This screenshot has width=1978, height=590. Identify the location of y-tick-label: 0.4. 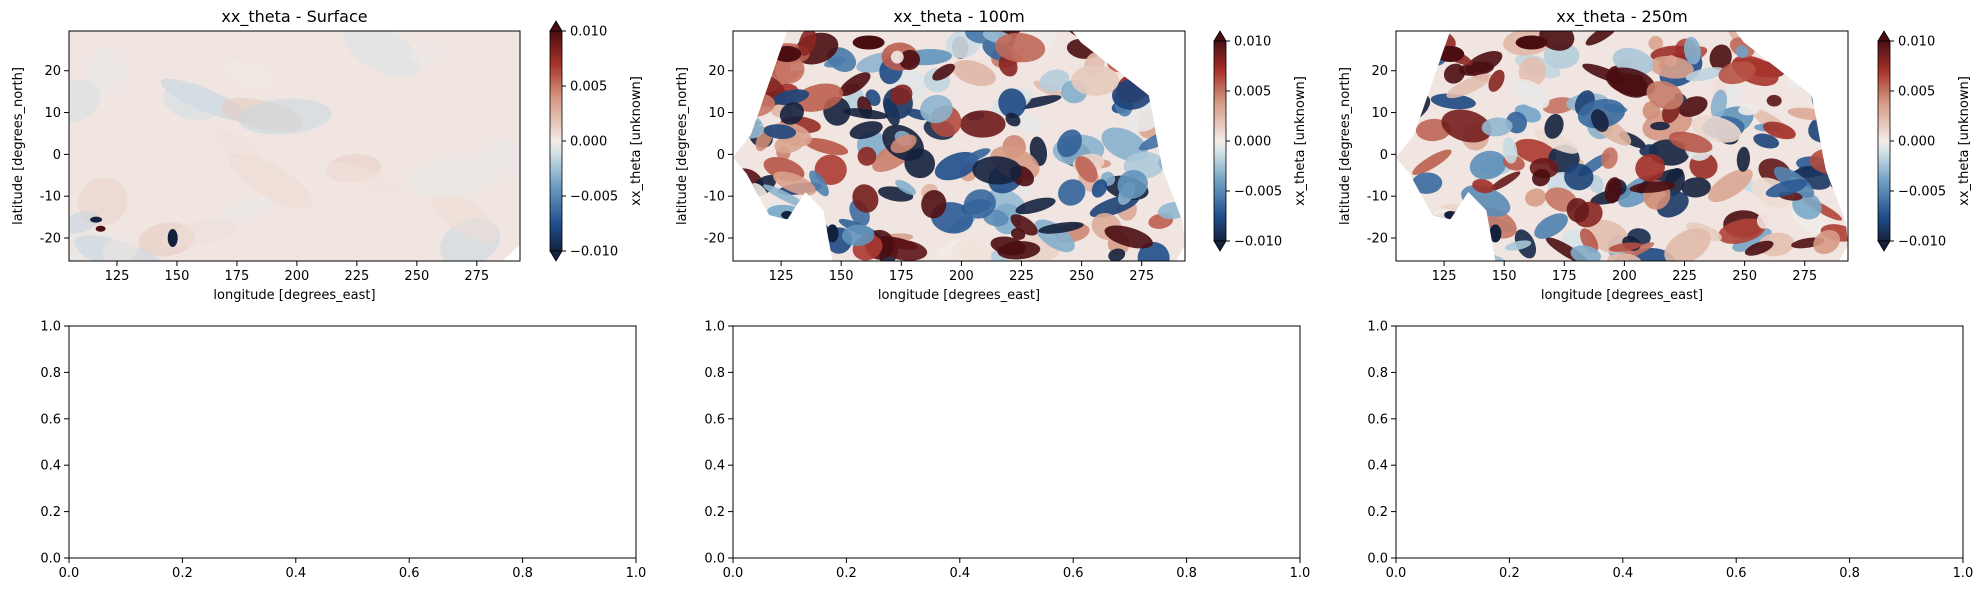
(1377, 466).